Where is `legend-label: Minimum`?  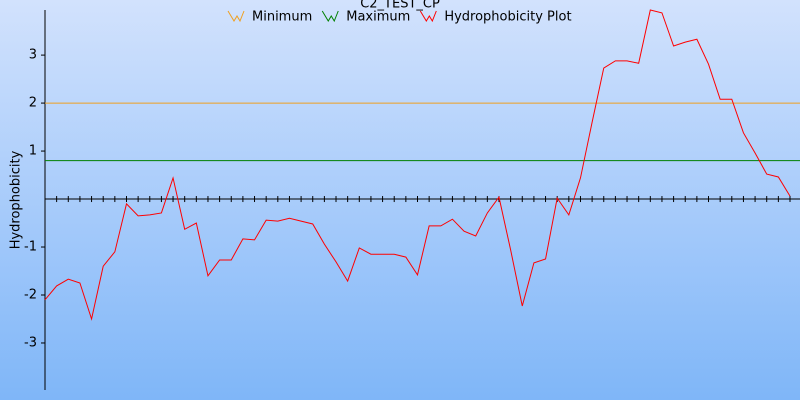 legend-label: Minimum is located at coordinates (282, 17).